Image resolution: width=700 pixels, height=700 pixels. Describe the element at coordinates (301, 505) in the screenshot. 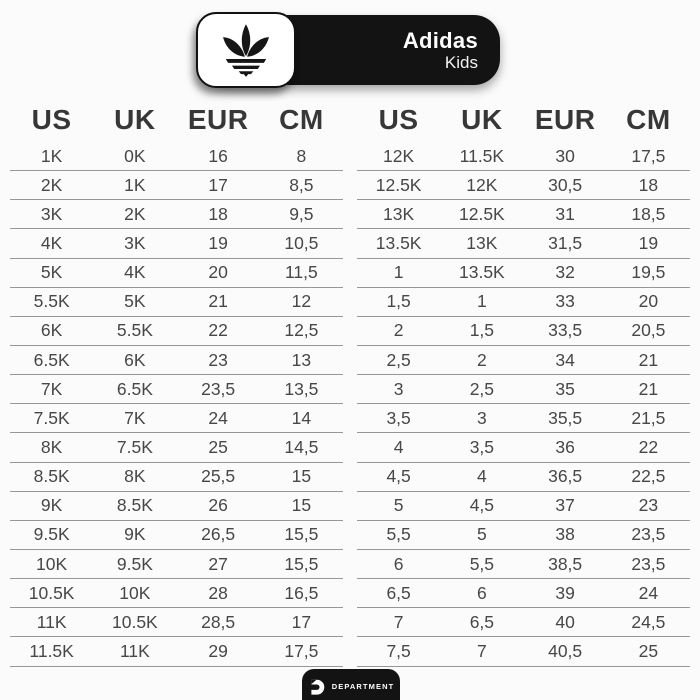

I see `table-cell: 15` at that location.